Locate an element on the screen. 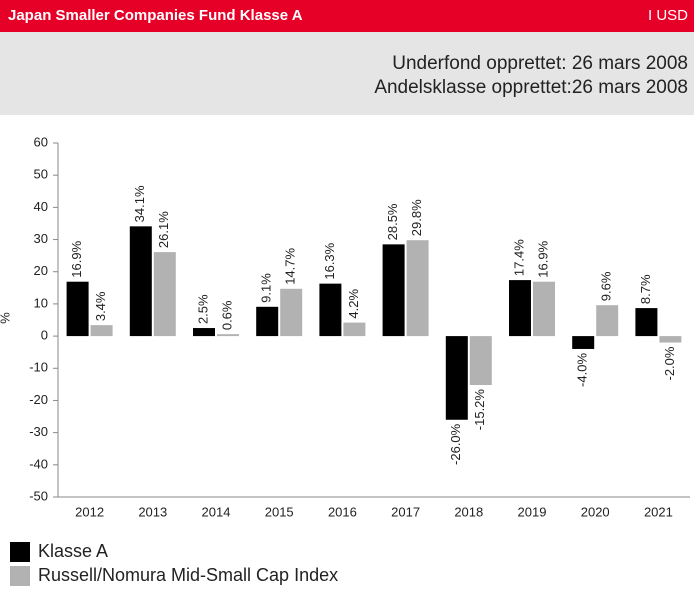  value-label: 17.4% is located at coordinates (518, 257).